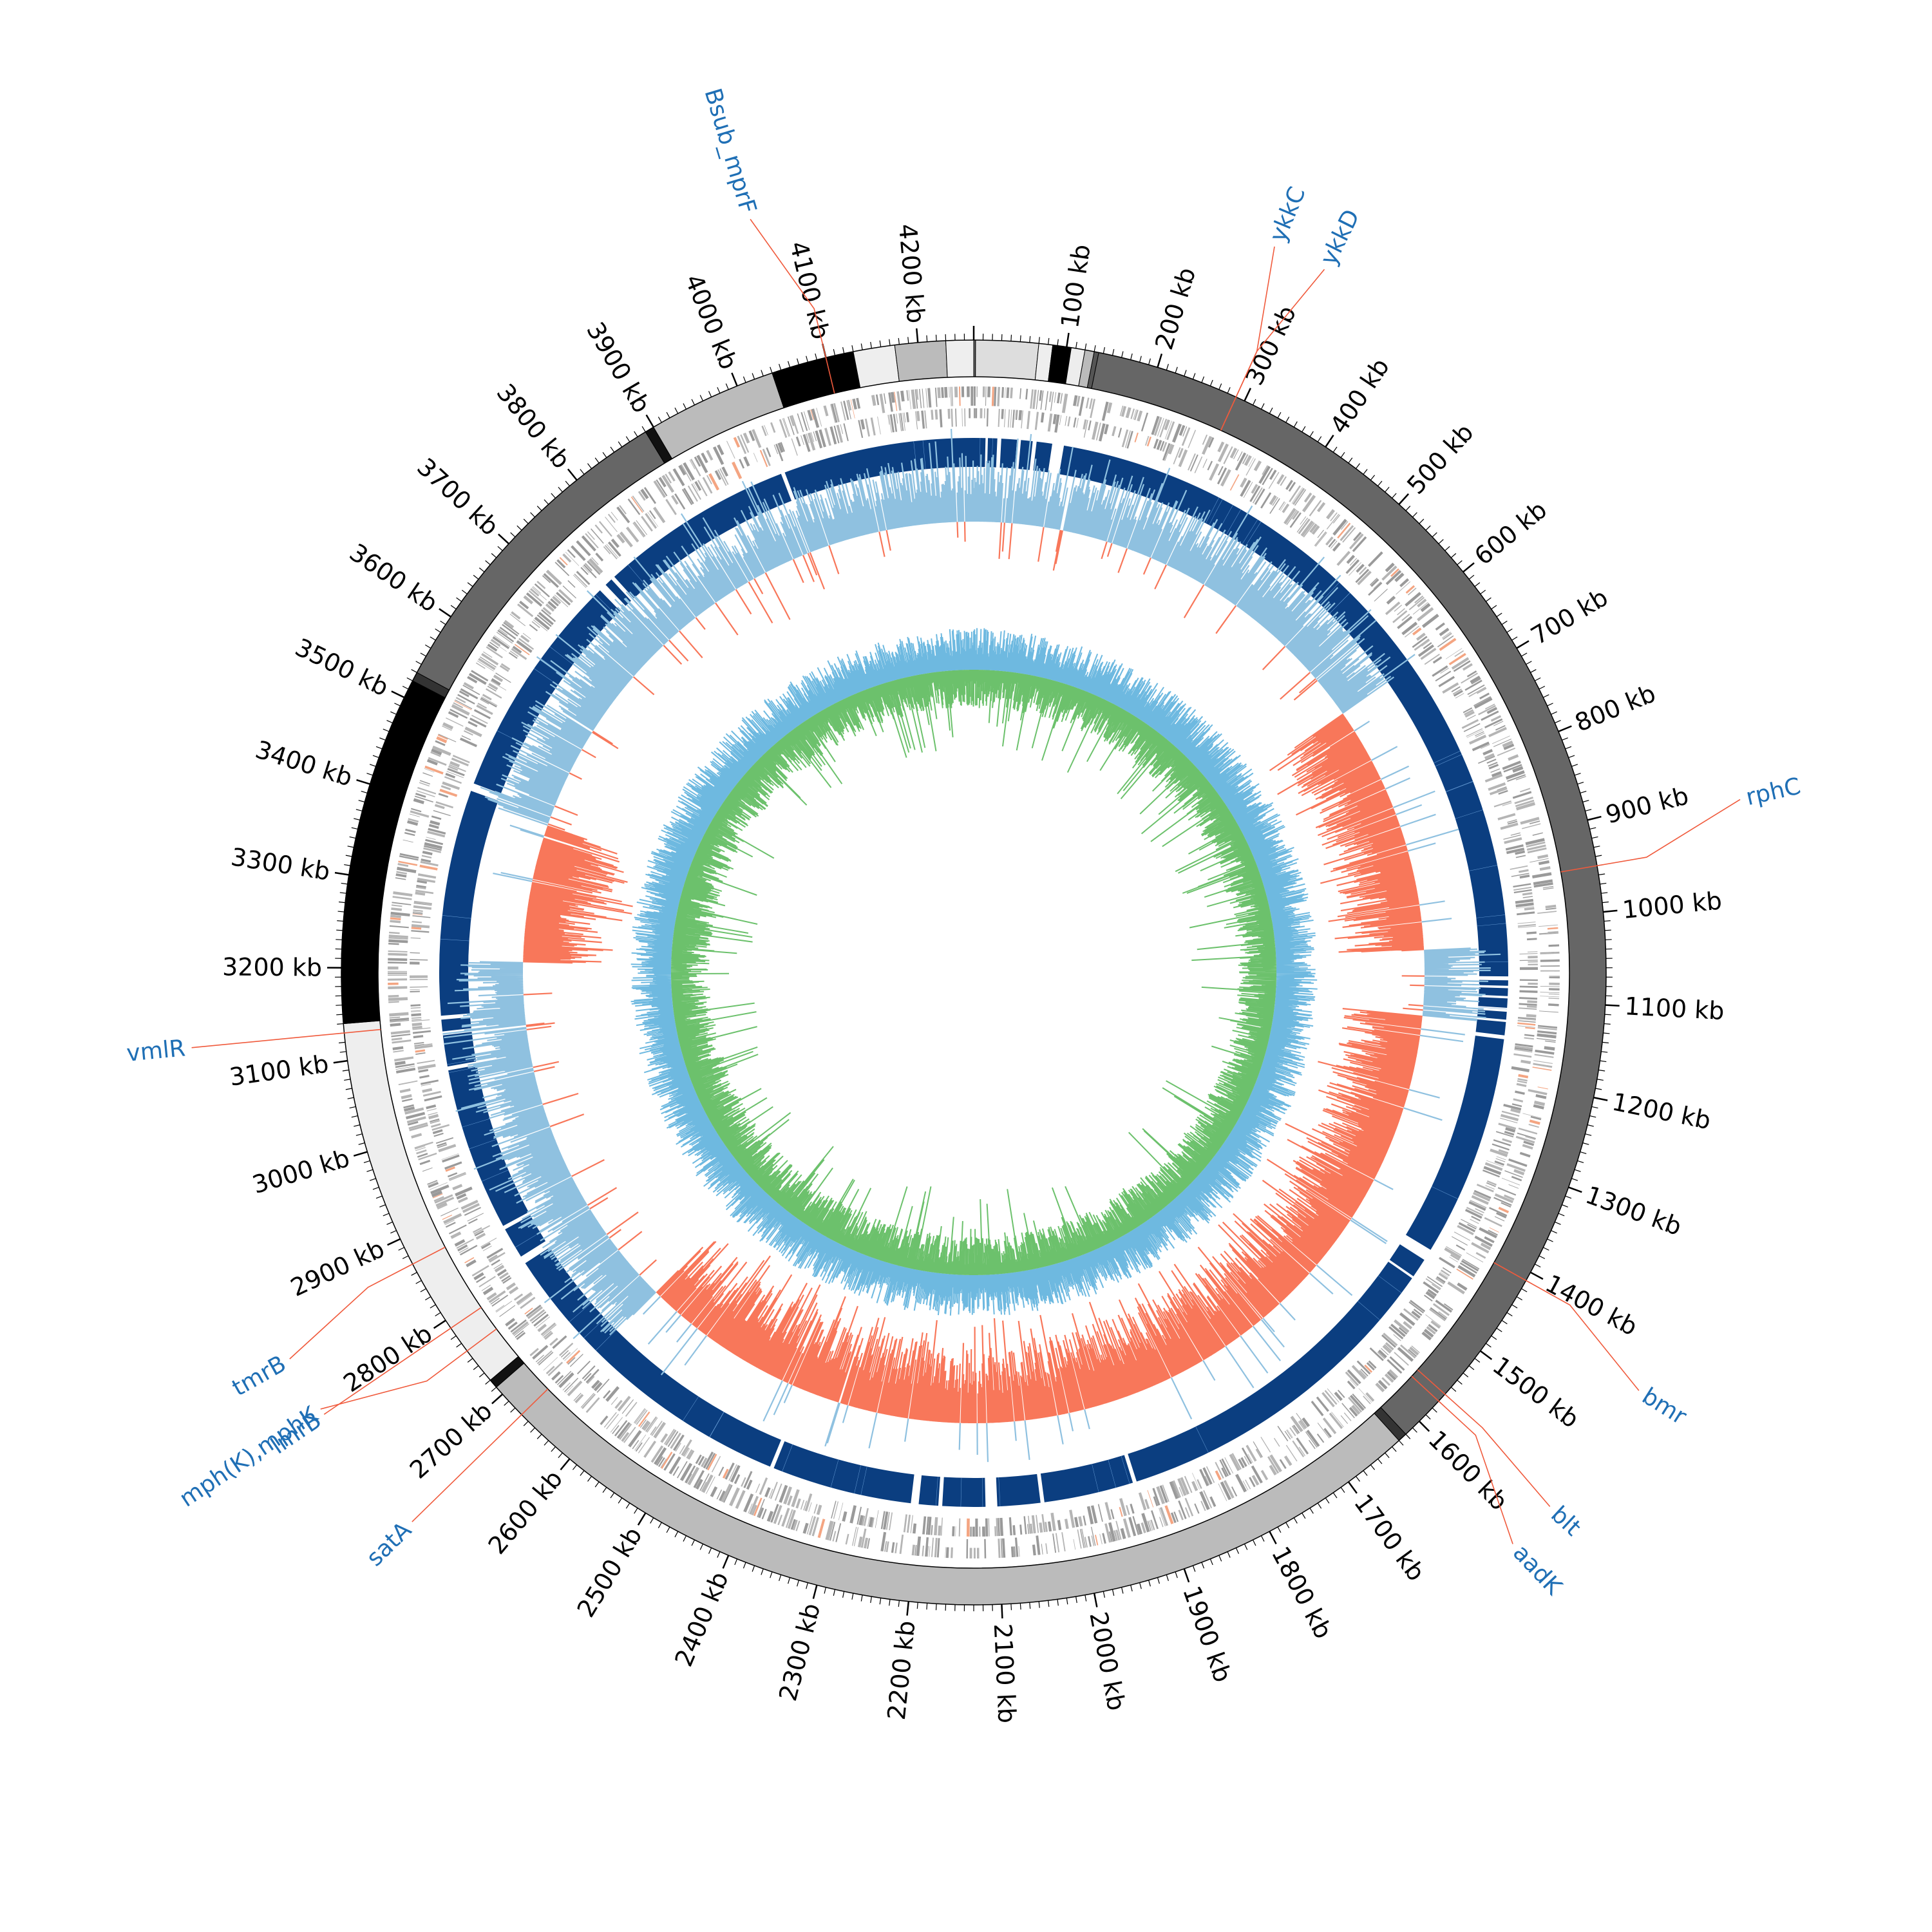 Image resolution: width=1932 pixels, height=1932 pixels. What do you see at coordinates (1360, 396) in the screenshot?
I see `tick-label: 400 kb` at bounding box center [1360, 396].